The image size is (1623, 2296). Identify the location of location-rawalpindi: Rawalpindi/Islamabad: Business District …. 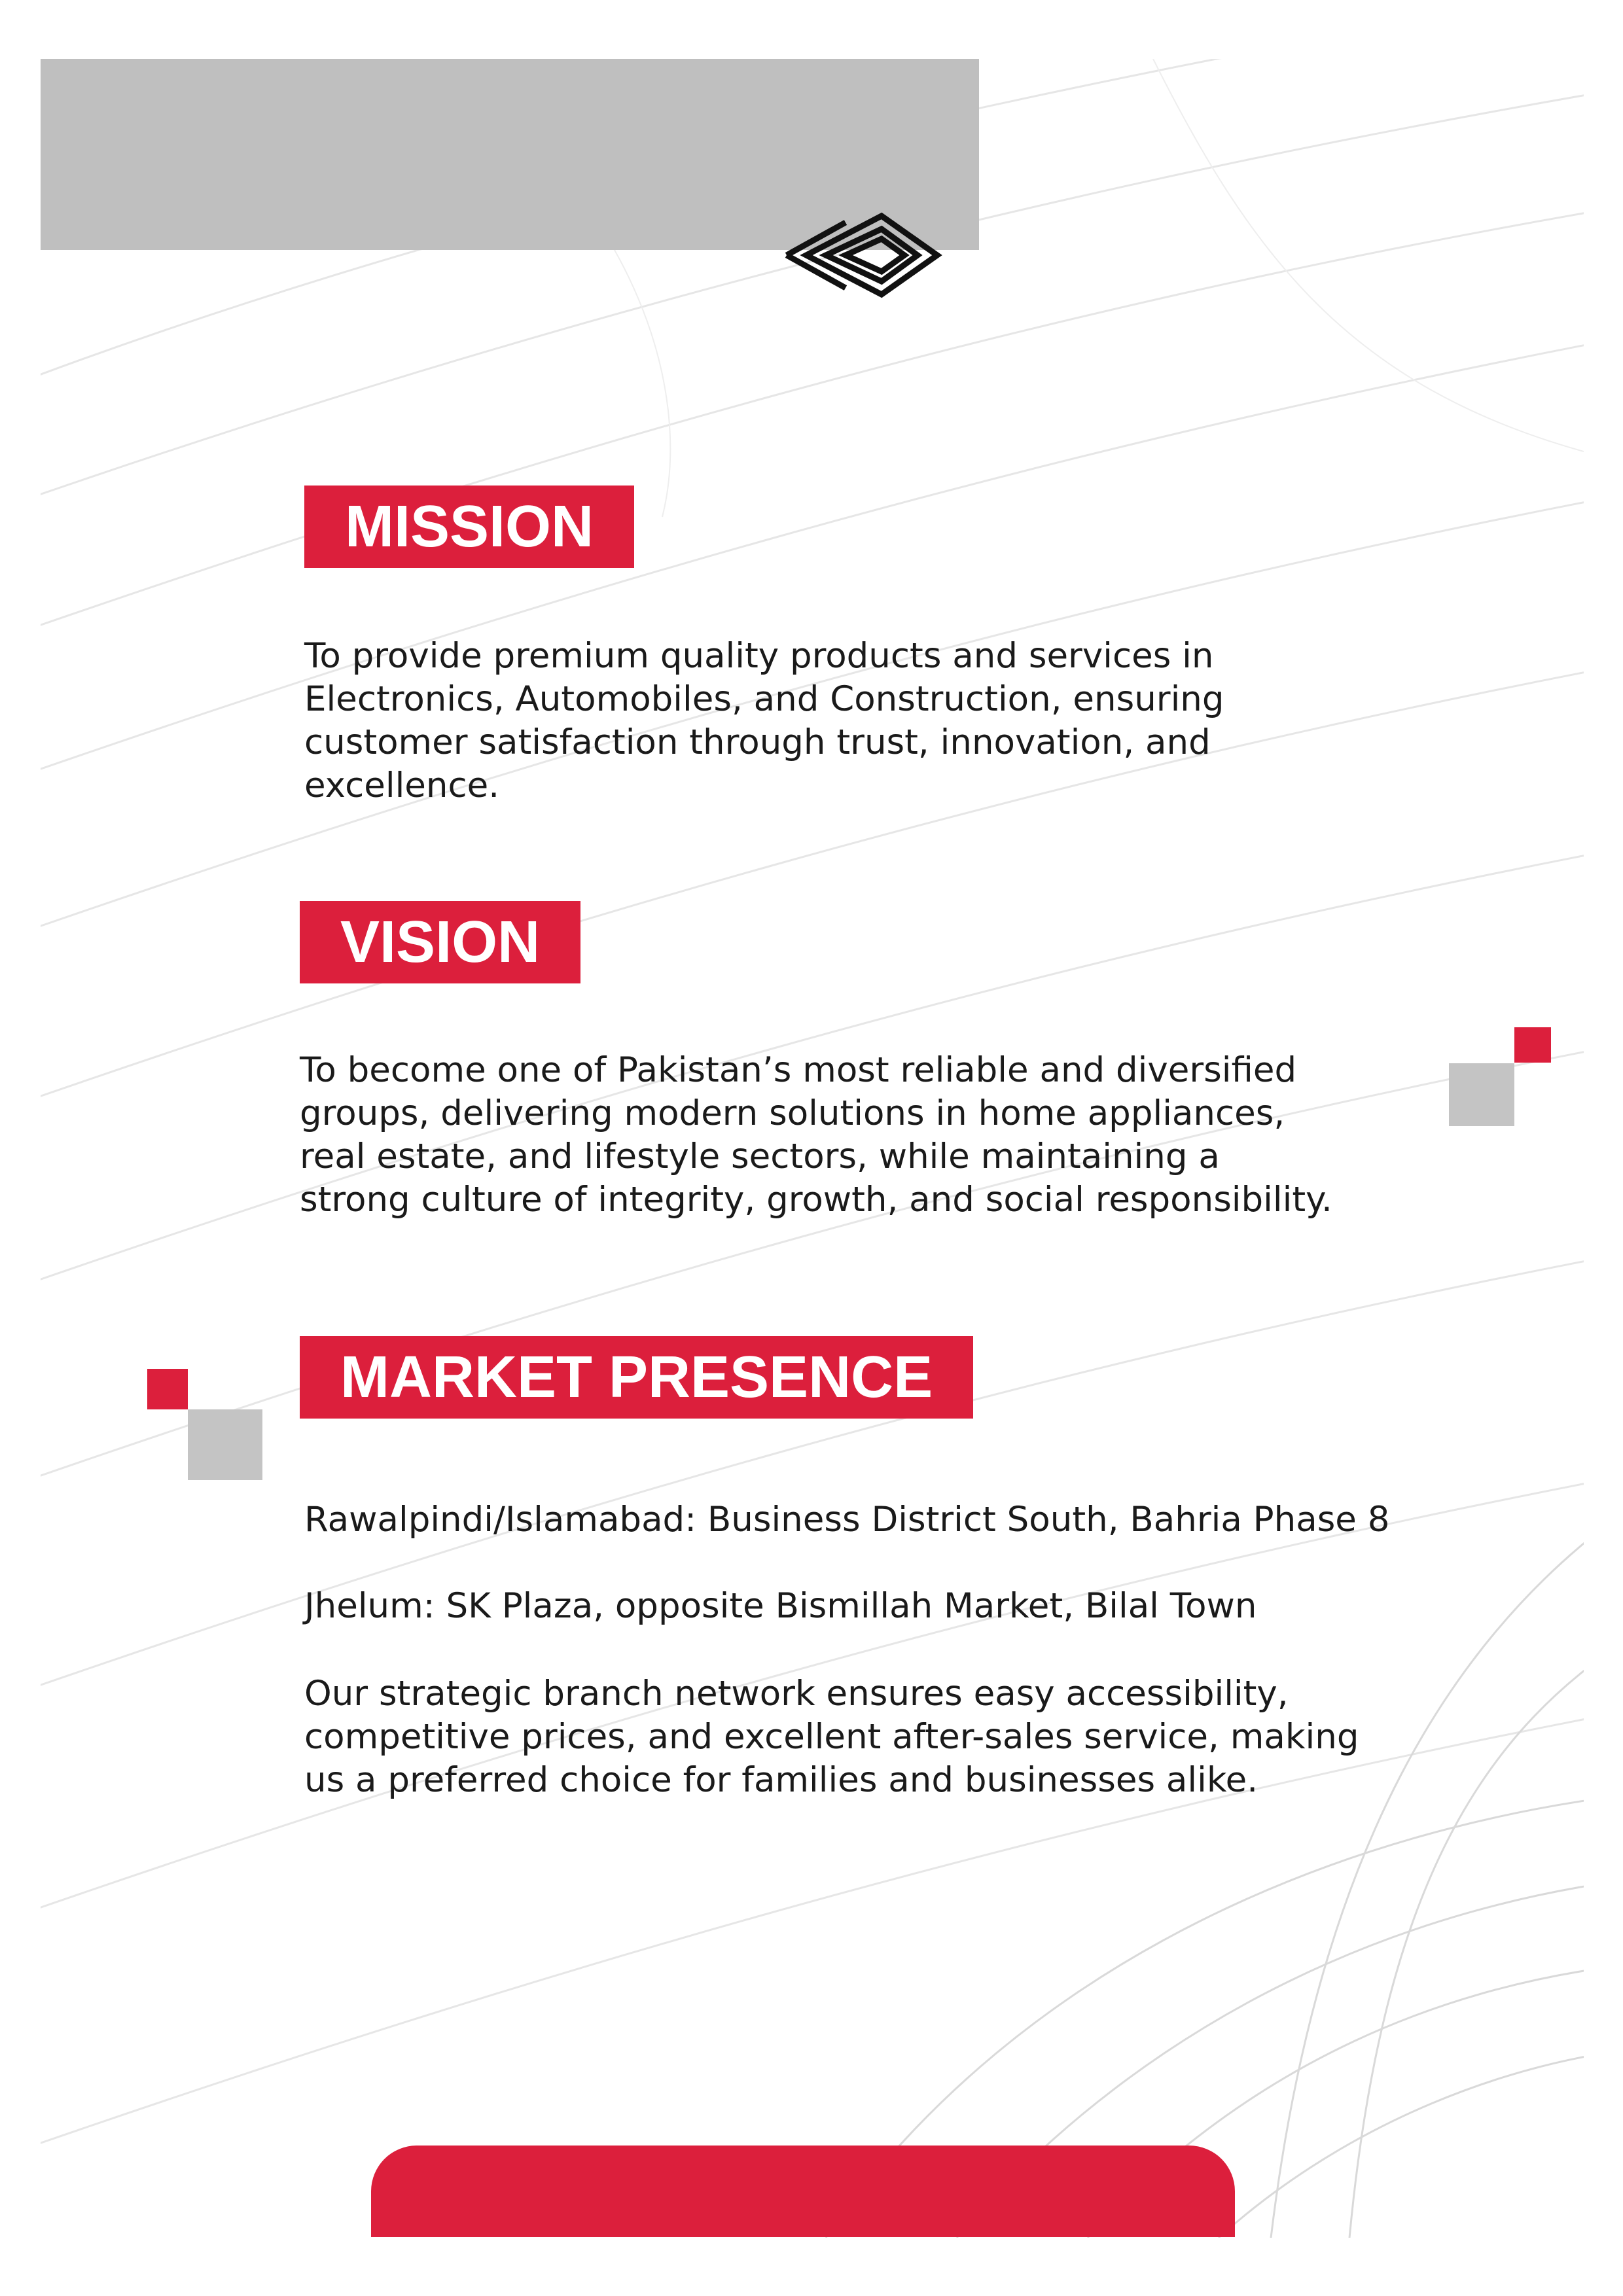
(847, 1520).